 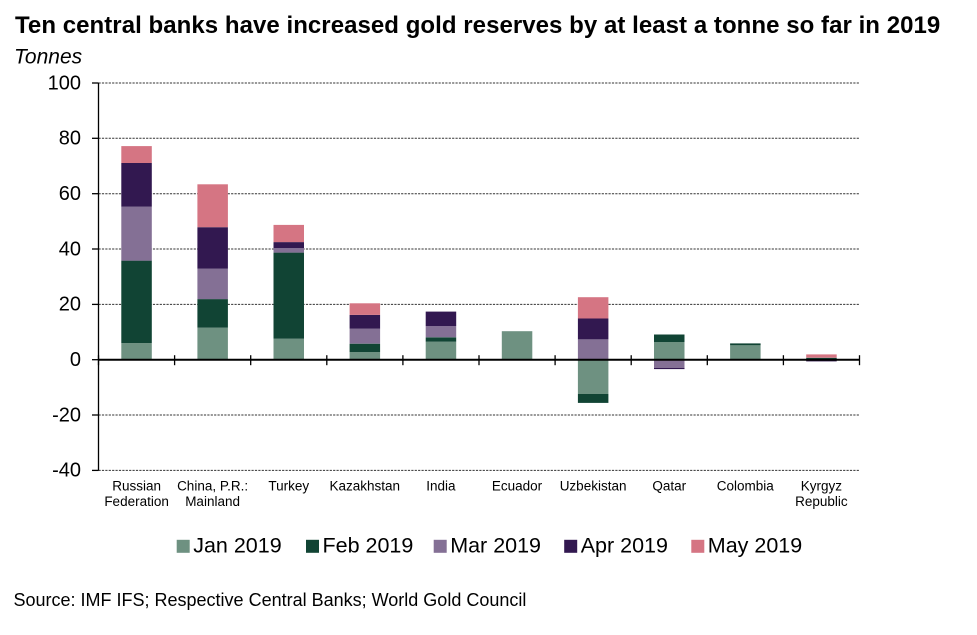 I want to click on svg-text: Federation, so click(x=136, y=501).